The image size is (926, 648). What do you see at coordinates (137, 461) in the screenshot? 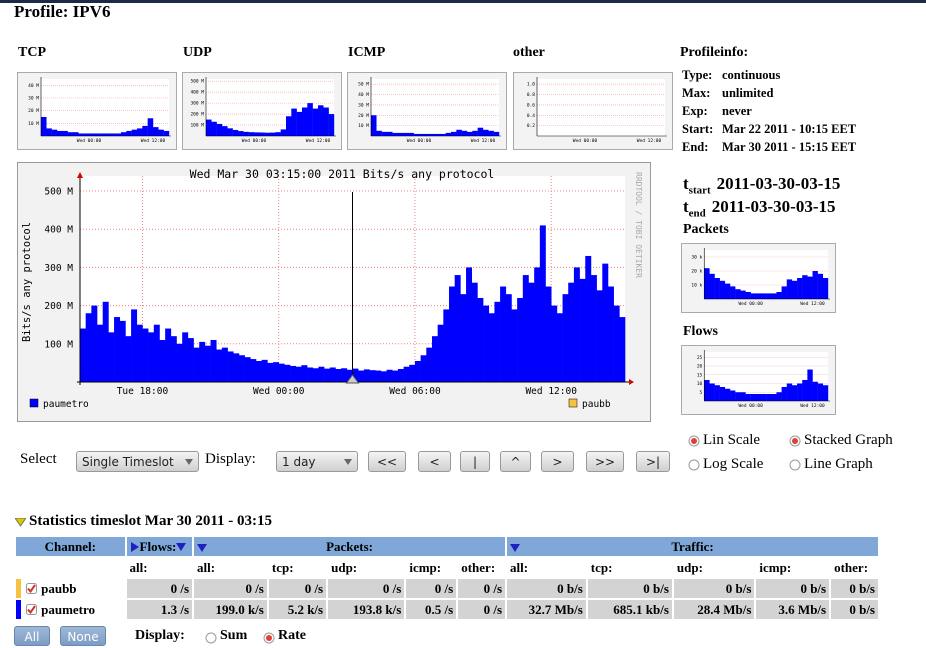
I see `timeslot-select: Single Timeslot` at bounding box center [137, 461].